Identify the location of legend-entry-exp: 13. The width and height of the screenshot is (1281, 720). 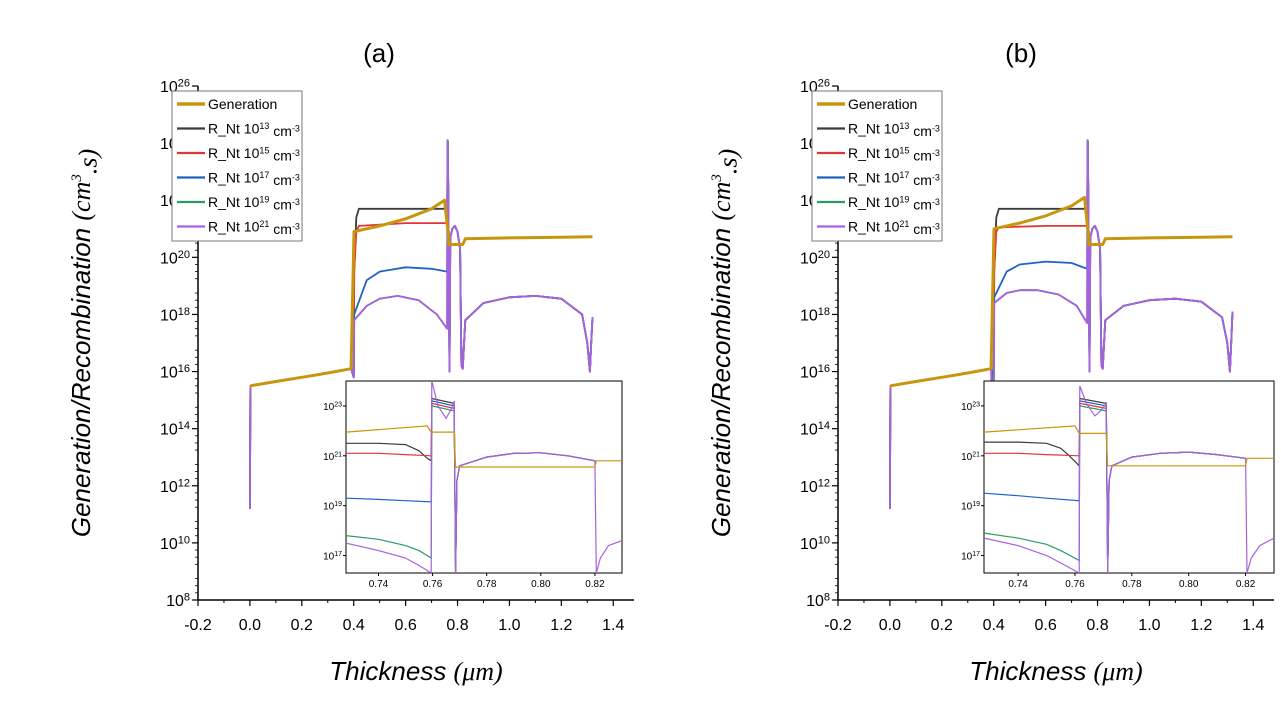
(264, 126).